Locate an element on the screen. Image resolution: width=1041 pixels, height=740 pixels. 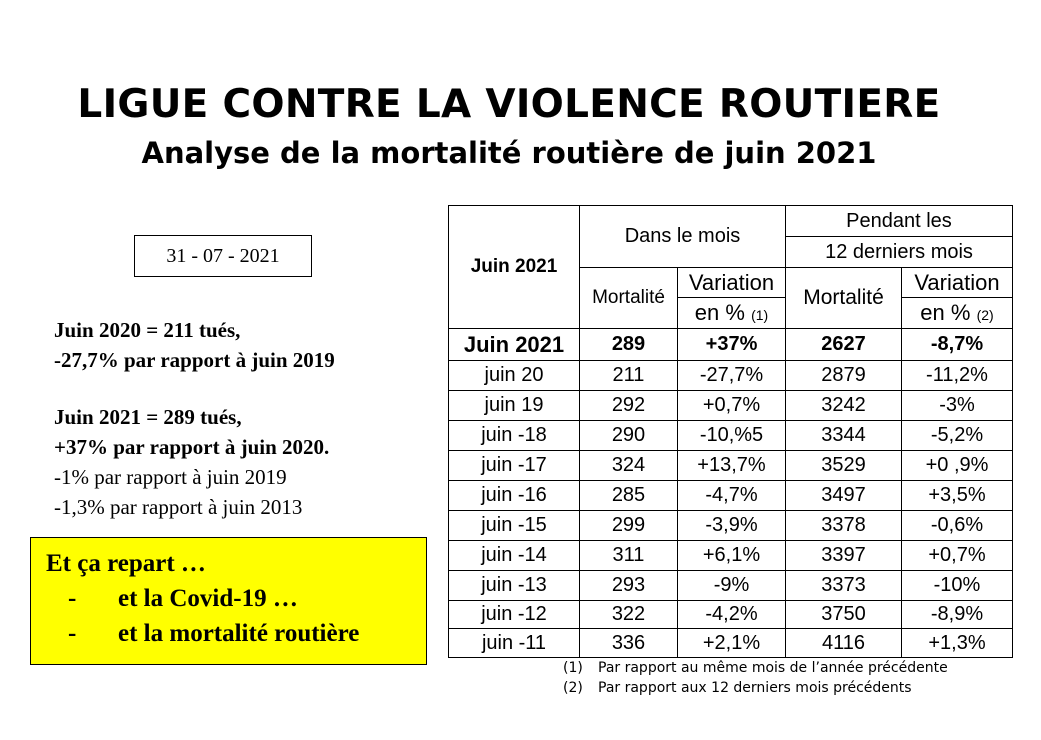
cell-mortalite-12: 3378 is located at coordinates (843, 525).